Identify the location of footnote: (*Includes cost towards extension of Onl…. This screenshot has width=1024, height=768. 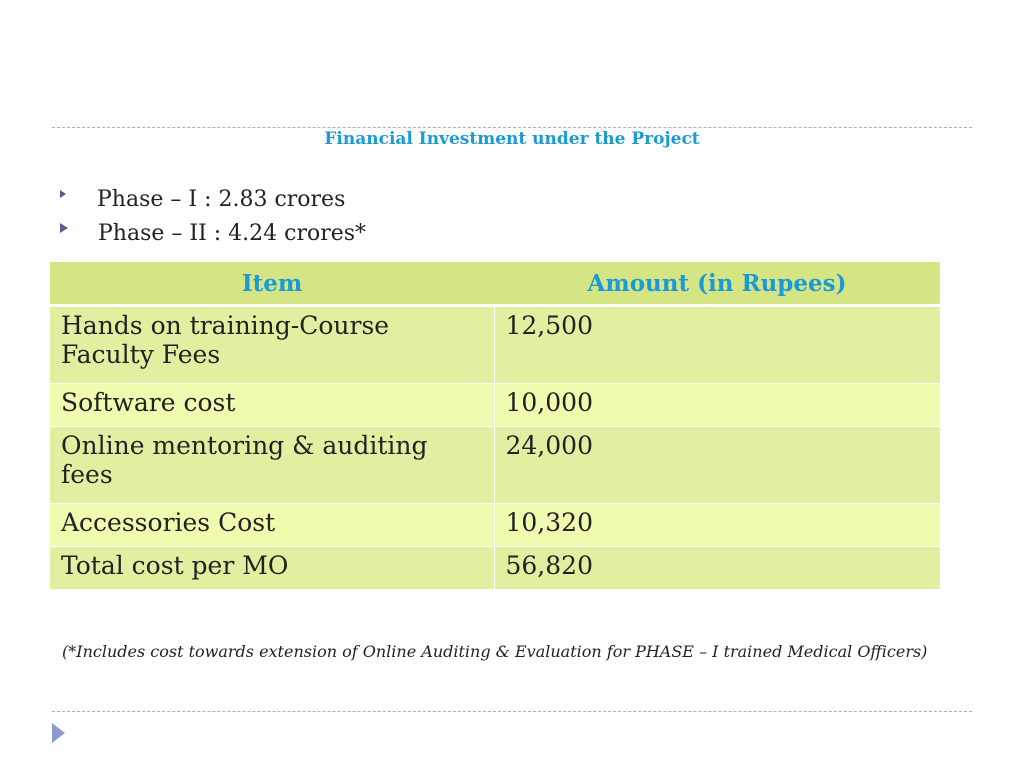
(512, 652).